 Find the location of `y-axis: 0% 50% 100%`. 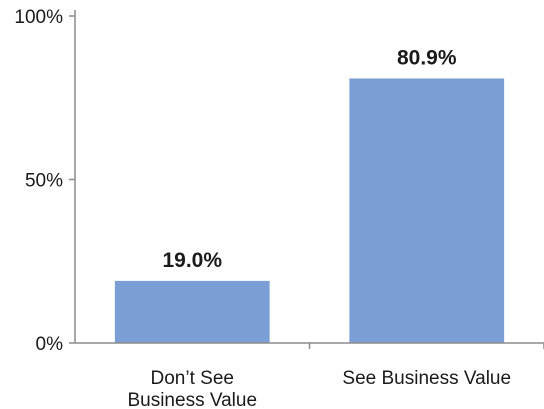

y-axis: 0% 50% 100% is located at coordinates (44, 181).